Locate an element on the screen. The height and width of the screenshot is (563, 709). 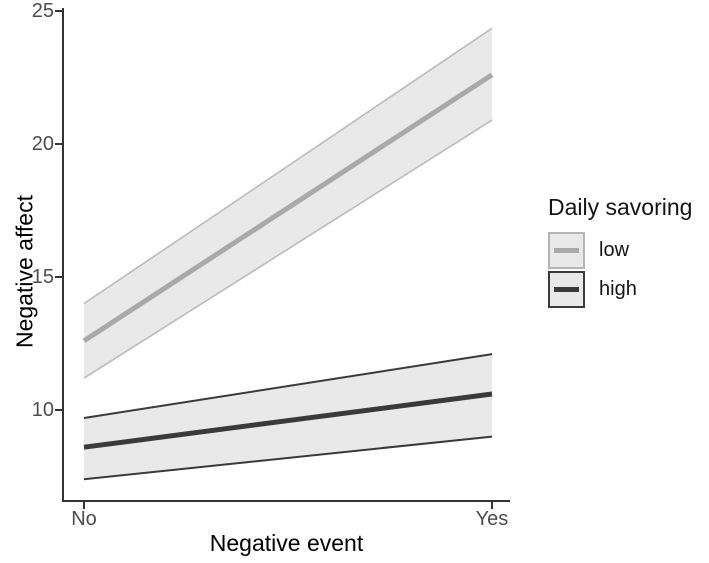
x-axis-title: Negative event is located at coordinates (286, 543).